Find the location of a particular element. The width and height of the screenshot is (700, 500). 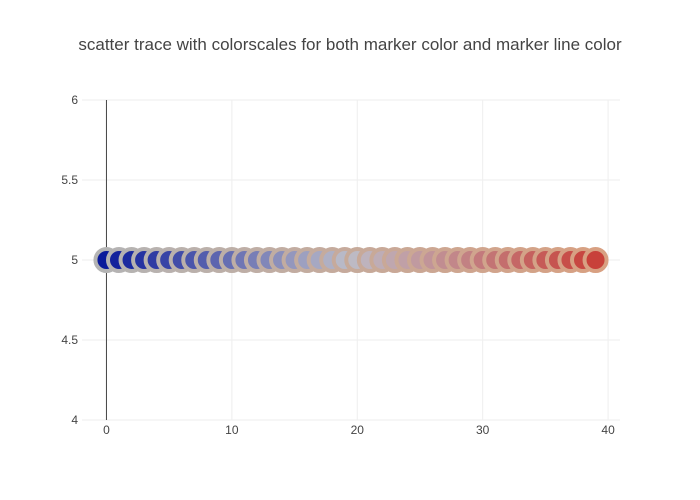

x-tick-label: 30 is located at coordinates (483, 430).